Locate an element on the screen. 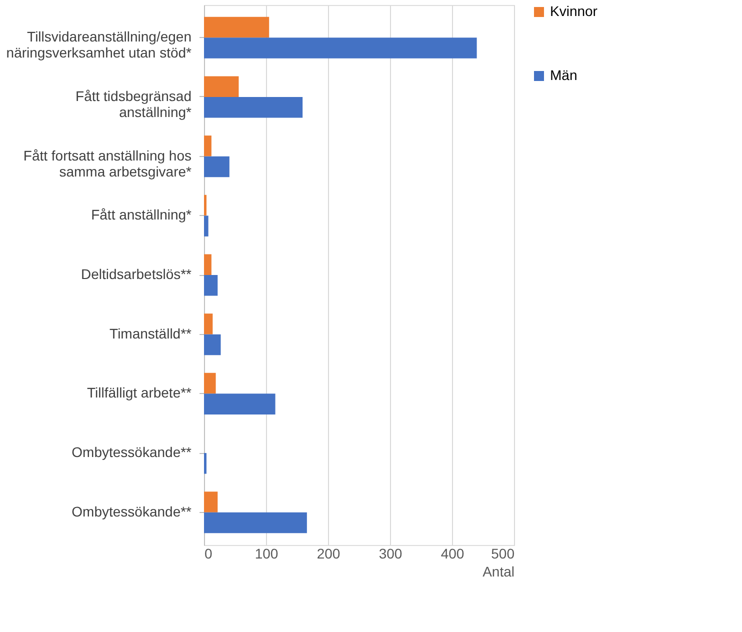 This screenshot has width=742, height=632. x-tick-label: 500 is located at coordinates (503, 554).